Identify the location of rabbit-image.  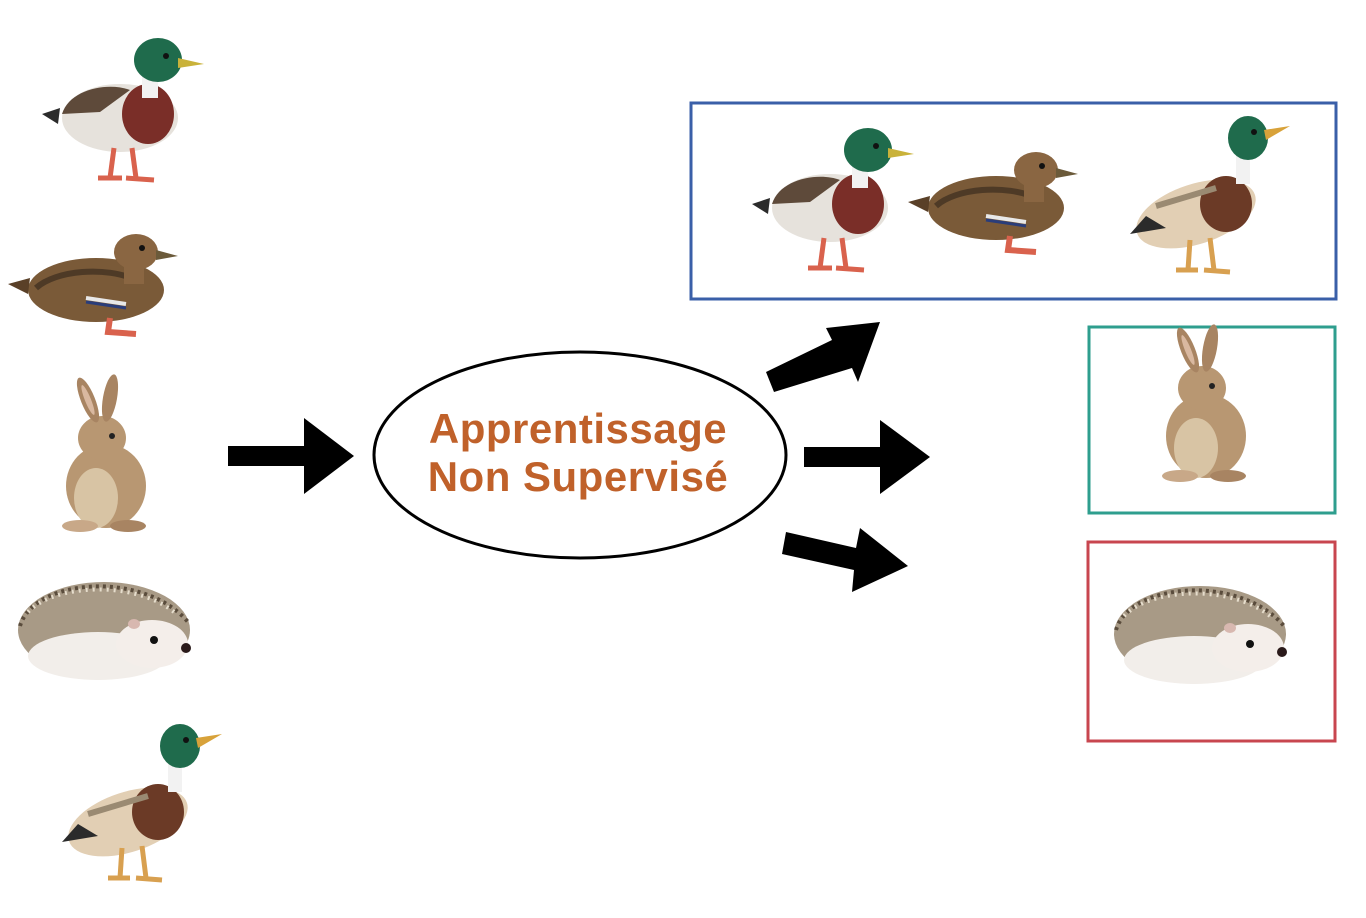
(104, 452).